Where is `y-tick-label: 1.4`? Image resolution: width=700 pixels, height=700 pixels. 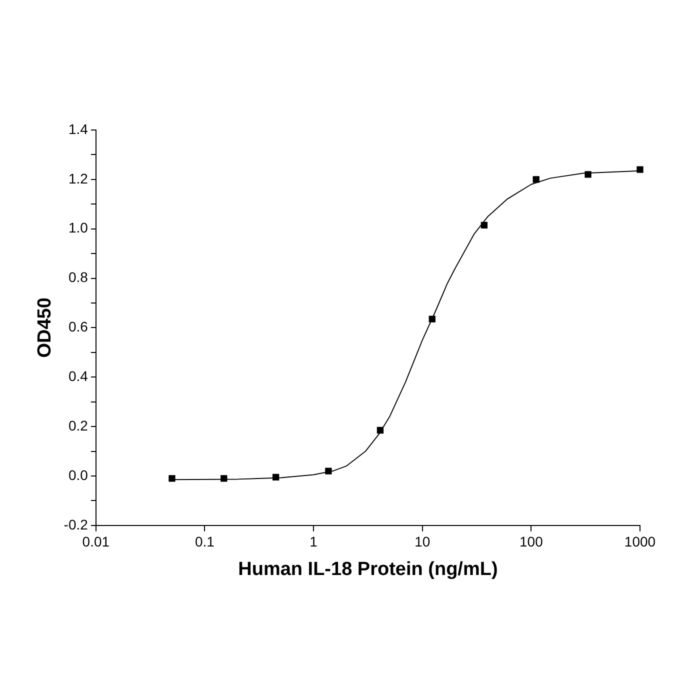 y-tick-label: 1.4 is located at coordinates (78, 128).